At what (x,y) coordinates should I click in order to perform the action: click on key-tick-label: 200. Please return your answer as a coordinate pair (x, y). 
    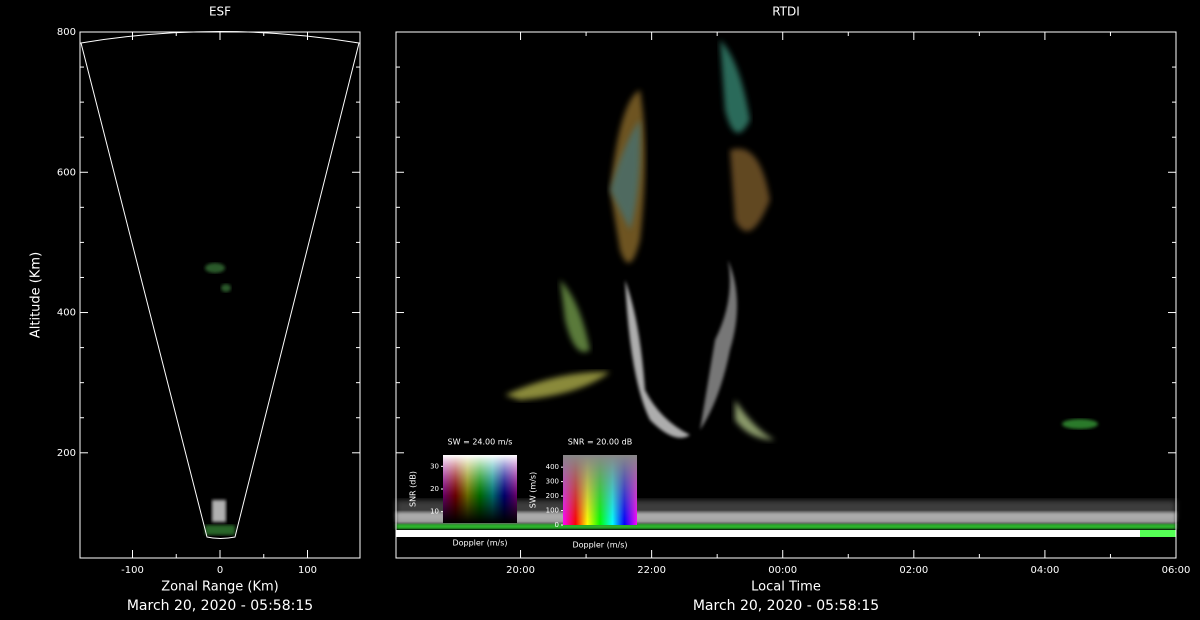
    Looking at the image, I should click on (552, 496).